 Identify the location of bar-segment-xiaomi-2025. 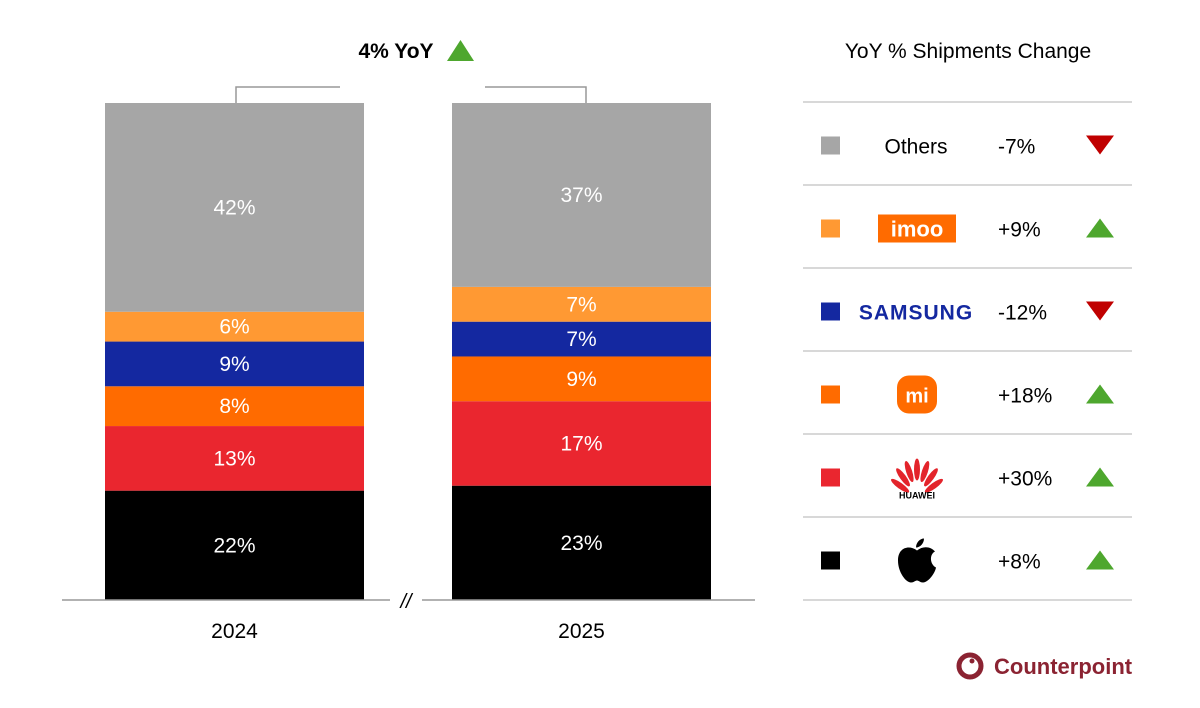
(581, 379).